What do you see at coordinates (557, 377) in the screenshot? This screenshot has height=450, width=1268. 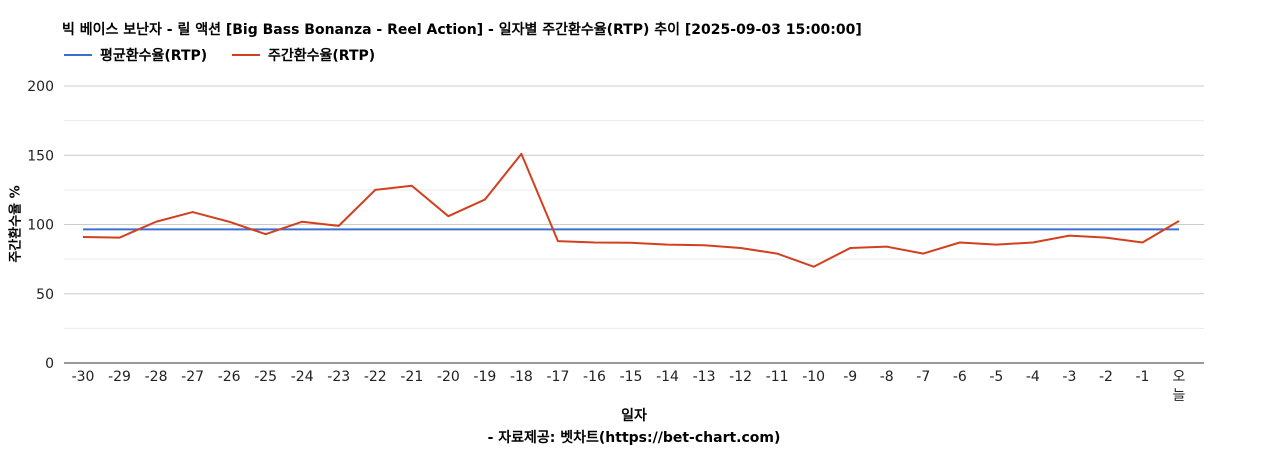 I see `x-tick-label: -17` at bounding box center [557, 377].